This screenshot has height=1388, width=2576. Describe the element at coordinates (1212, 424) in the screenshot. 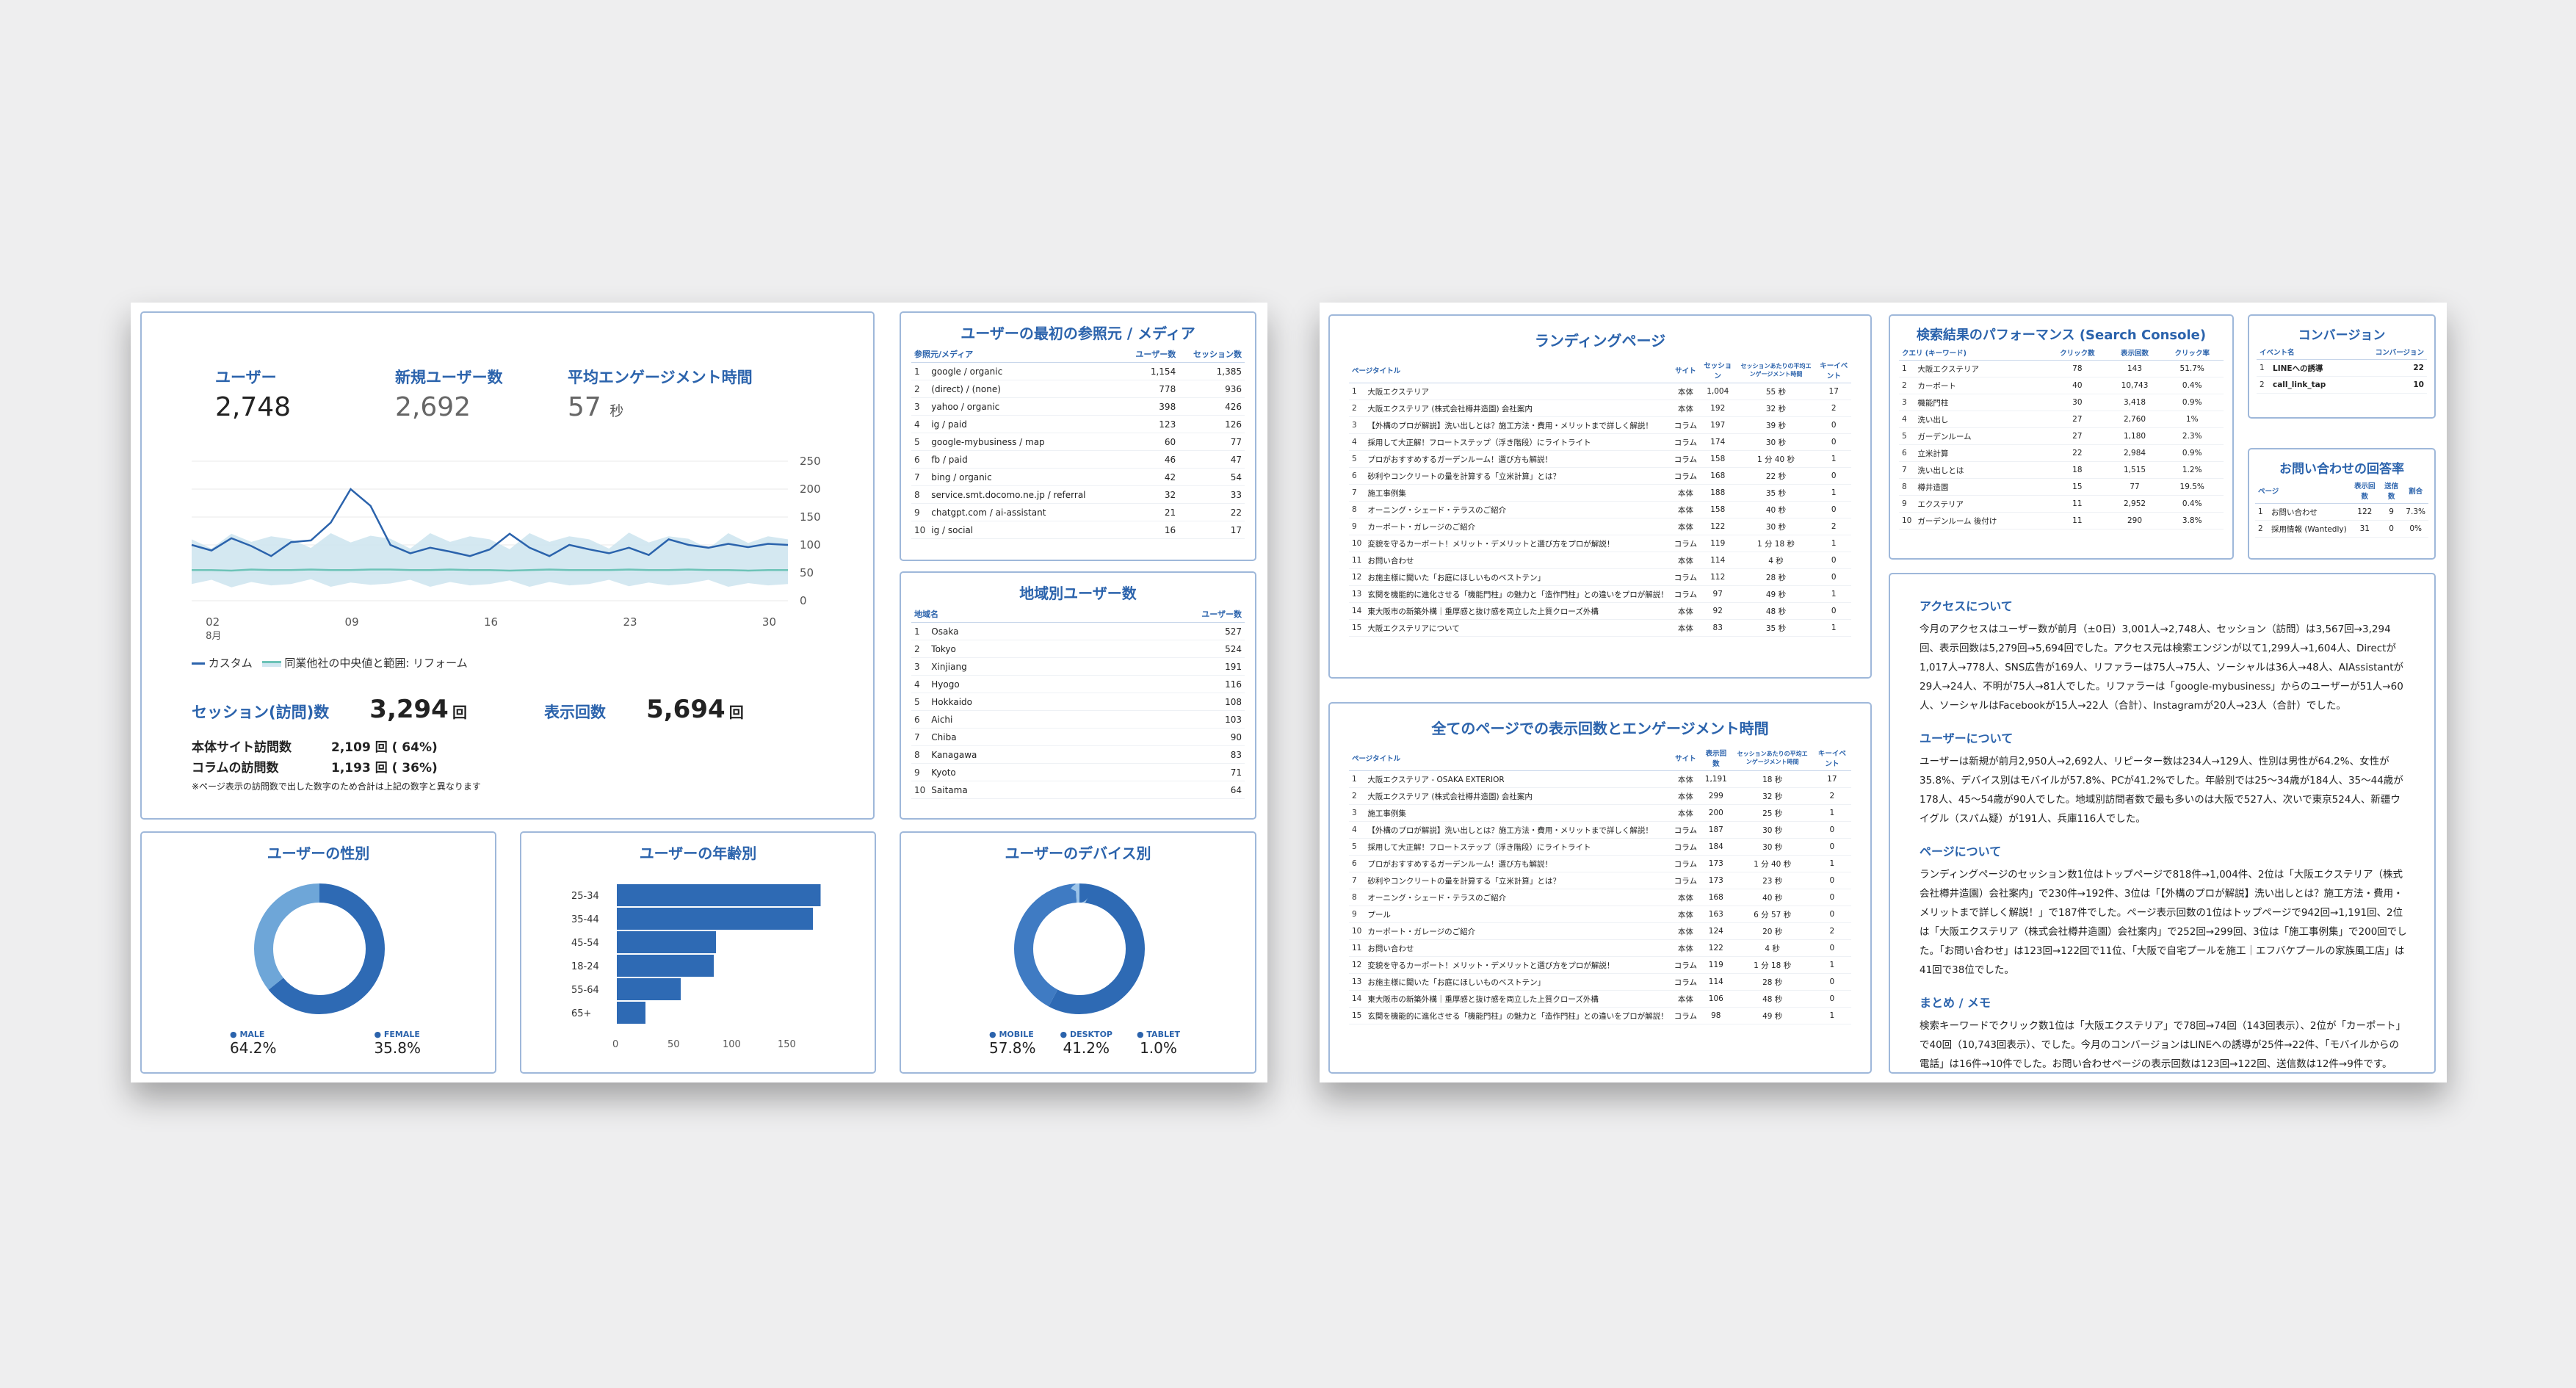

I see `table-cell: 126` at that location.